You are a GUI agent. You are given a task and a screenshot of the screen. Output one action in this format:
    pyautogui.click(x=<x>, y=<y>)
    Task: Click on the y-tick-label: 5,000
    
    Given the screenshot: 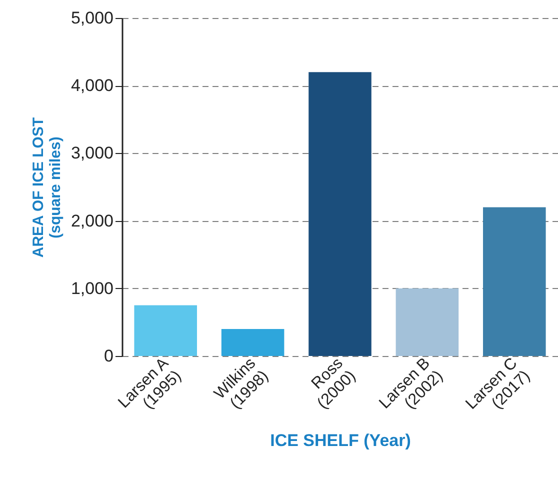 What is the action you would take?
    pyautogui.click(x=92, y=18)
    